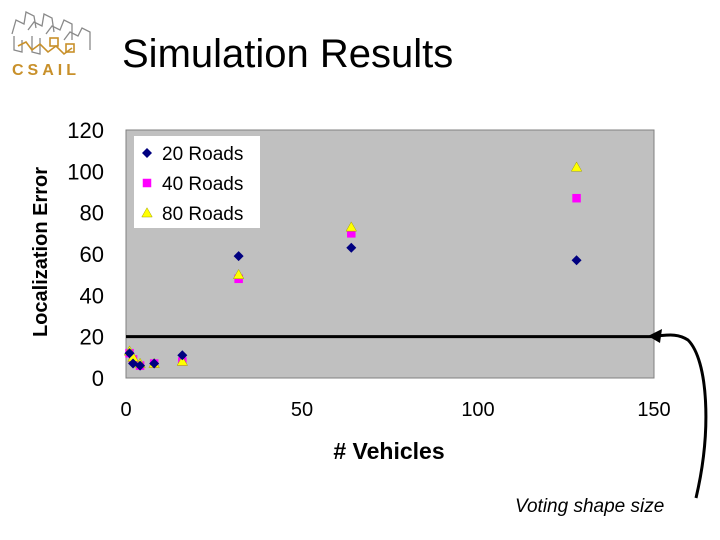 This screenshot has height=540, width=720. I want to click on y-tick-label: 0, so click(98, 378).